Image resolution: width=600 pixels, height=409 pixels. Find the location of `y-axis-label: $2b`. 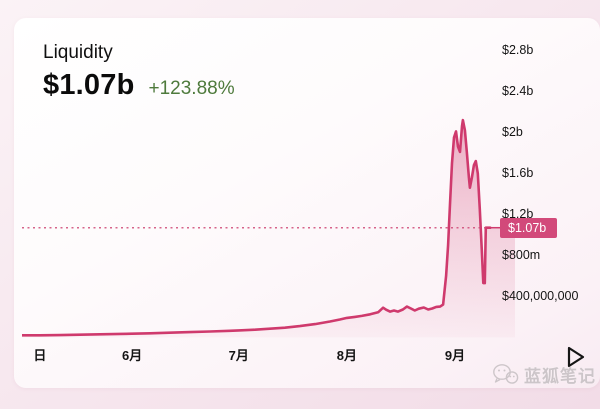

y-axis-label: $2b is located at coordinates (512, 132).